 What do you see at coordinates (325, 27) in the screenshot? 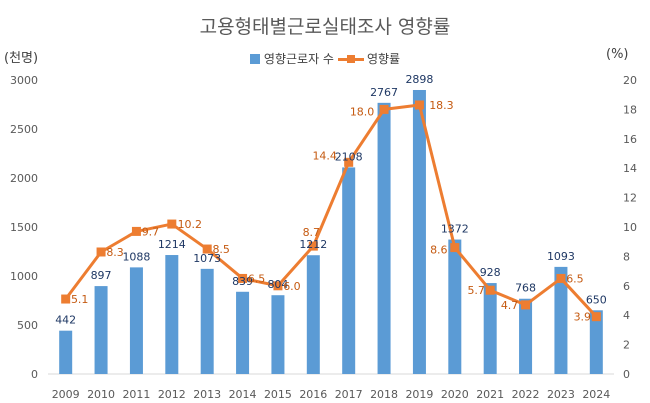
I see `chart-title: 고용형태별근로실태조사 영향률` at bounding box center [325, 27].